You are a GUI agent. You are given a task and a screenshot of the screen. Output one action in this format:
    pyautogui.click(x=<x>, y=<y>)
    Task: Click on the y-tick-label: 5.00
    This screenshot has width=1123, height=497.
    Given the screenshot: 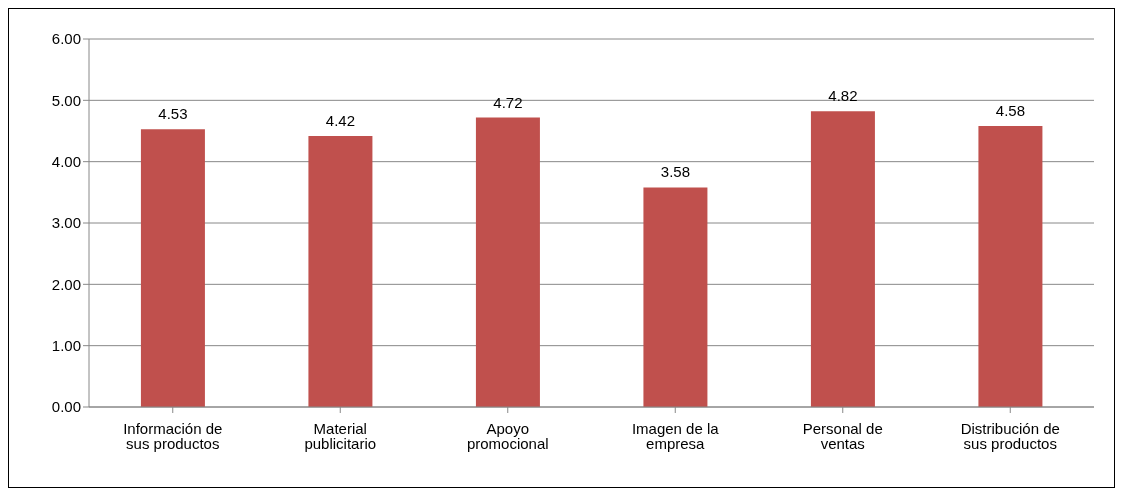 What is the action you would take?
    pyautogui.click(x=66, y=100)
    